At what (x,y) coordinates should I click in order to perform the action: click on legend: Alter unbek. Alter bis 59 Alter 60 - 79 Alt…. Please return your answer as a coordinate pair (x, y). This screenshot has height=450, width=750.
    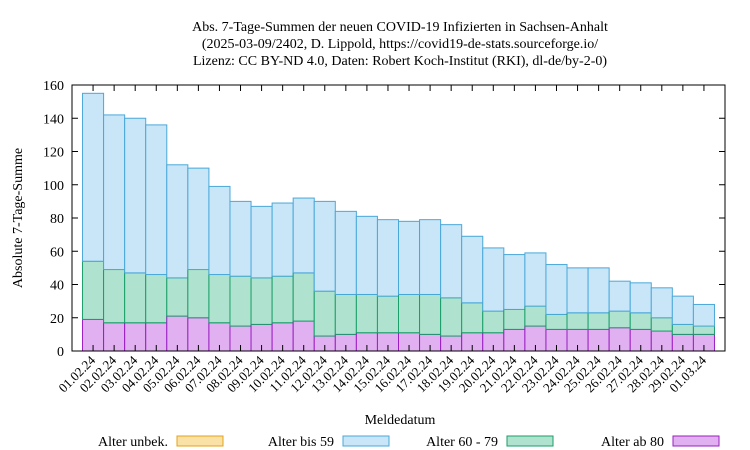
    Looking at the image, I should click on (409, 442).